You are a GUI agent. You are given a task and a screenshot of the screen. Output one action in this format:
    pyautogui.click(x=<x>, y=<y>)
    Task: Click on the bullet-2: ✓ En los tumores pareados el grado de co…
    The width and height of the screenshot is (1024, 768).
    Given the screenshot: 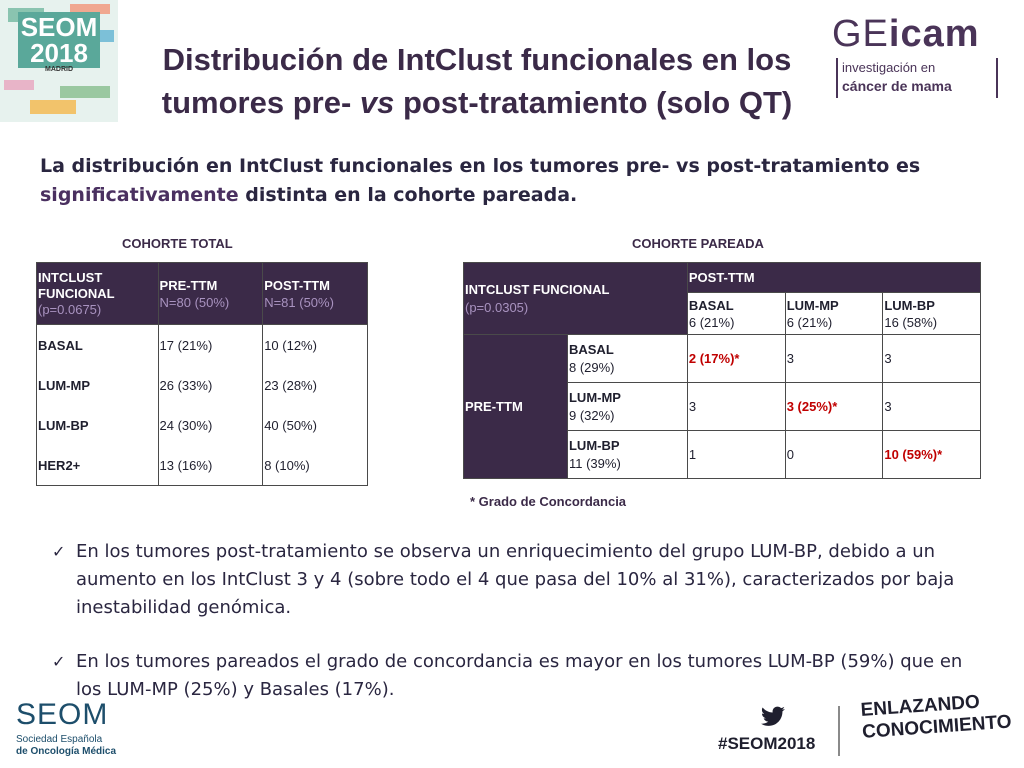 What is the action you would take?
    pyautogui.click(x=517, y=676)
    